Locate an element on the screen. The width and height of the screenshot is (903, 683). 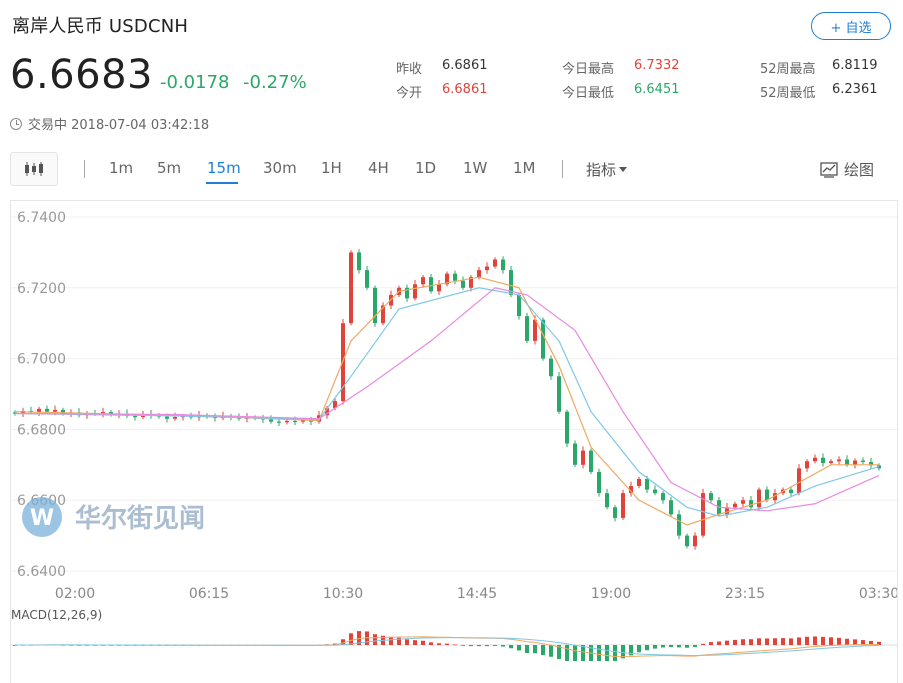
draw-label: 绘图 is located at coordinates (859, 170).